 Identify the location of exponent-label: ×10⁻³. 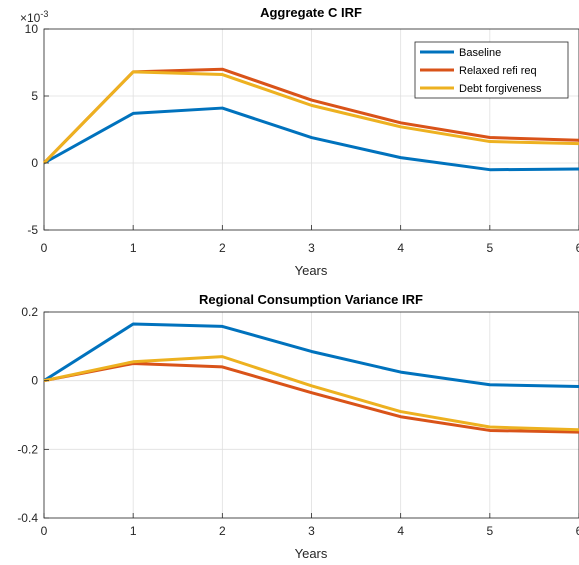
(34, 17).